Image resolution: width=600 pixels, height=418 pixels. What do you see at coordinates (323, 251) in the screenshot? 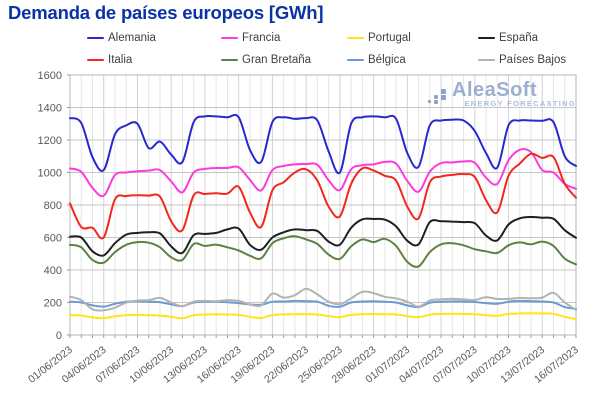
I see `series-line-gran-bretaña` at bounding box center [323, 251].